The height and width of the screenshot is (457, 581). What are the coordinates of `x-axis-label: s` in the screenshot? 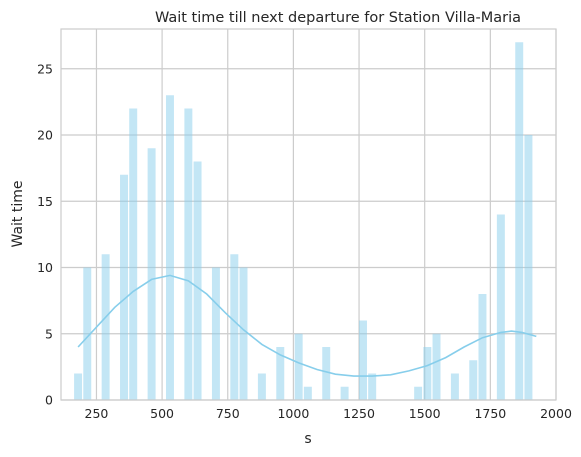 It's located at (307, 439).